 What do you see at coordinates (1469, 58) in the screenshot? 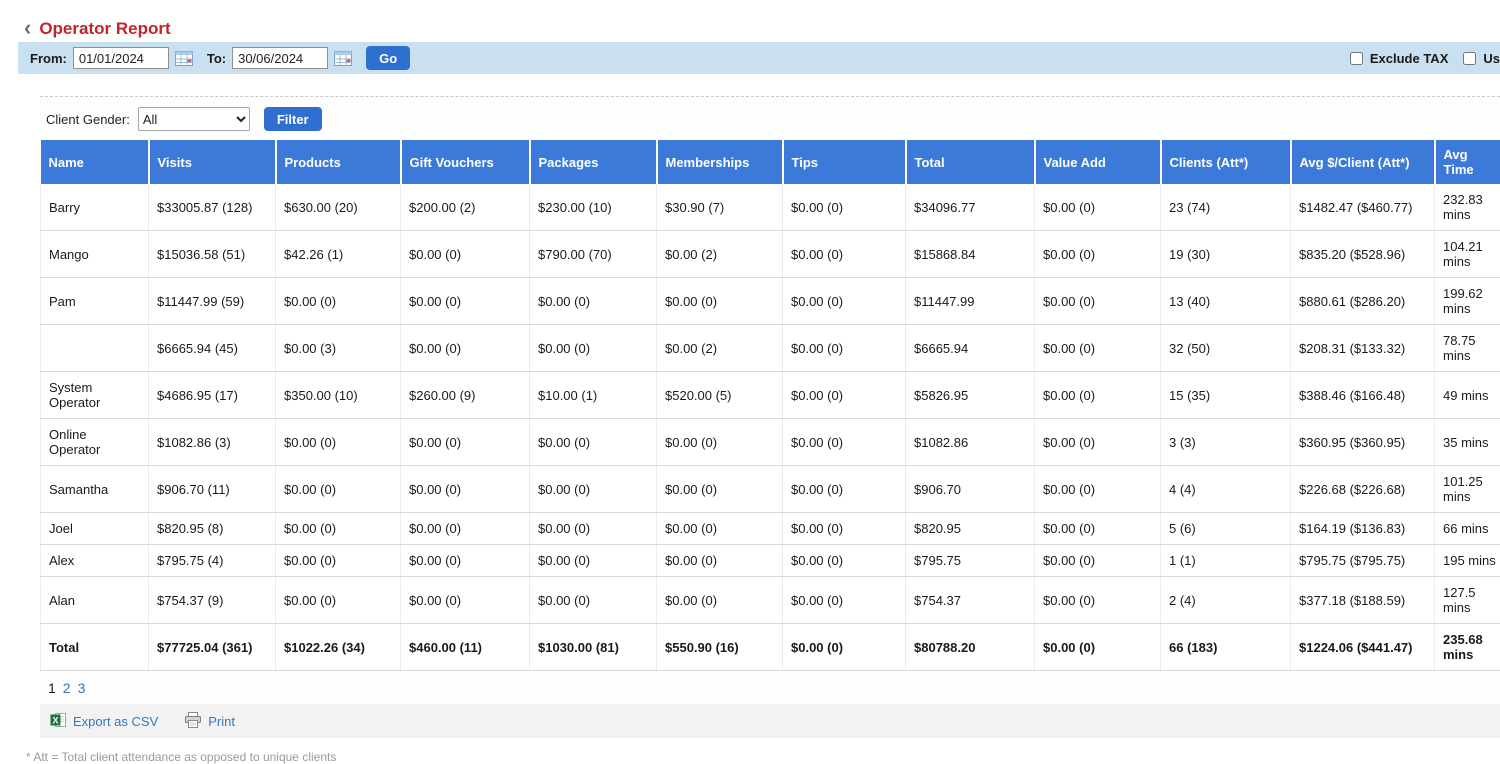
I see `partial-checkbox` at bounding box center [1469, 58].